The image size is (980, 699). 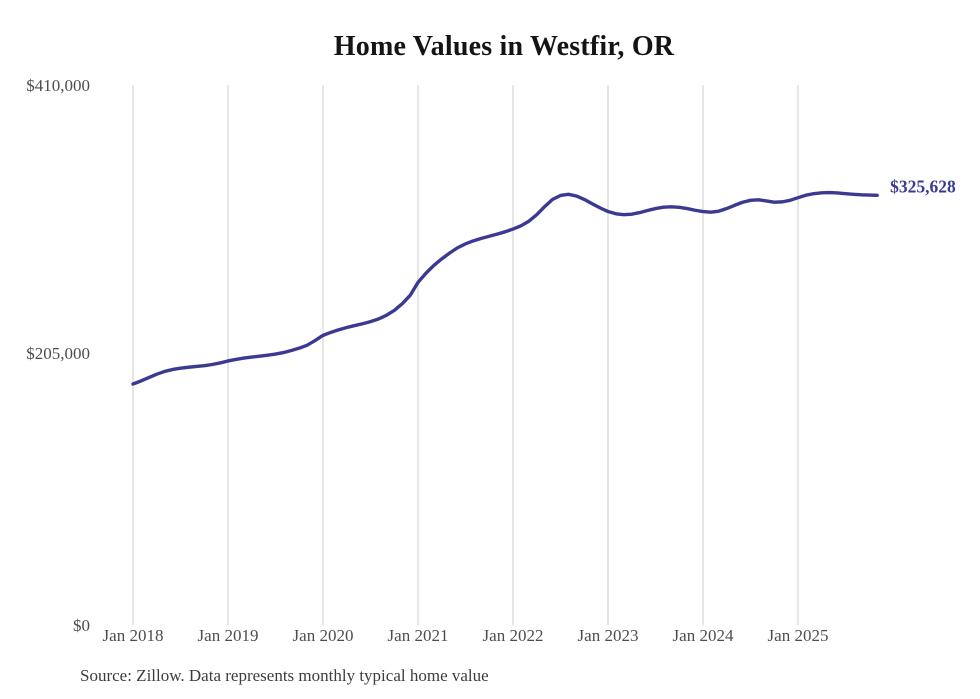 I want to click on x-axis-tick-label: Jan 2019, so click(x=228, y=635).